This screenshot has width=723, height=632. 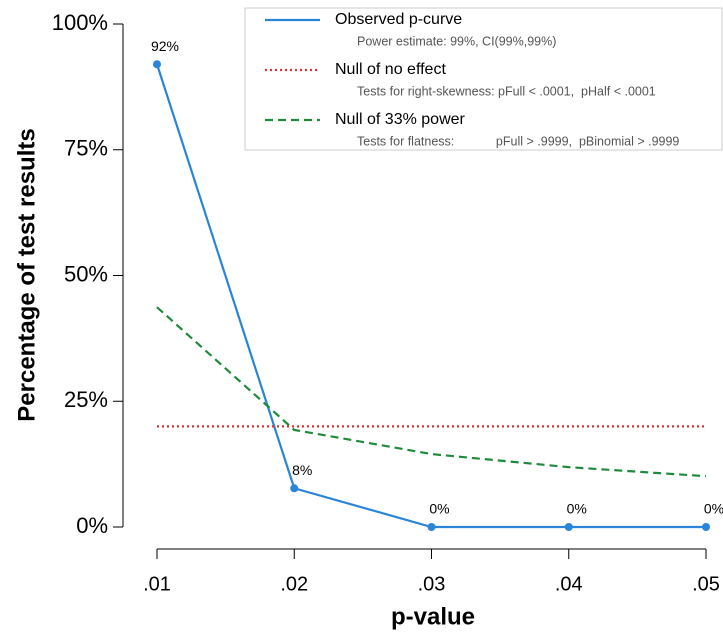 What do you see at coordinates (86, 273) in the screenshot?
I see `y-tick-label: 50%` at bounding box center [86, 273].